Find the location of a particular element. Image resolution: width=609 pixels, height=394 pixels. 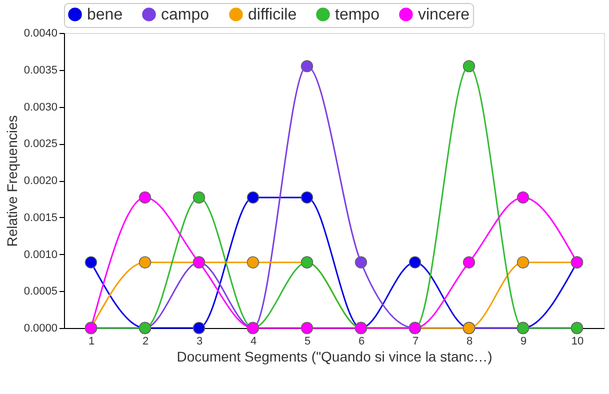

legend-label: bene is located at coordinates (105, 15).